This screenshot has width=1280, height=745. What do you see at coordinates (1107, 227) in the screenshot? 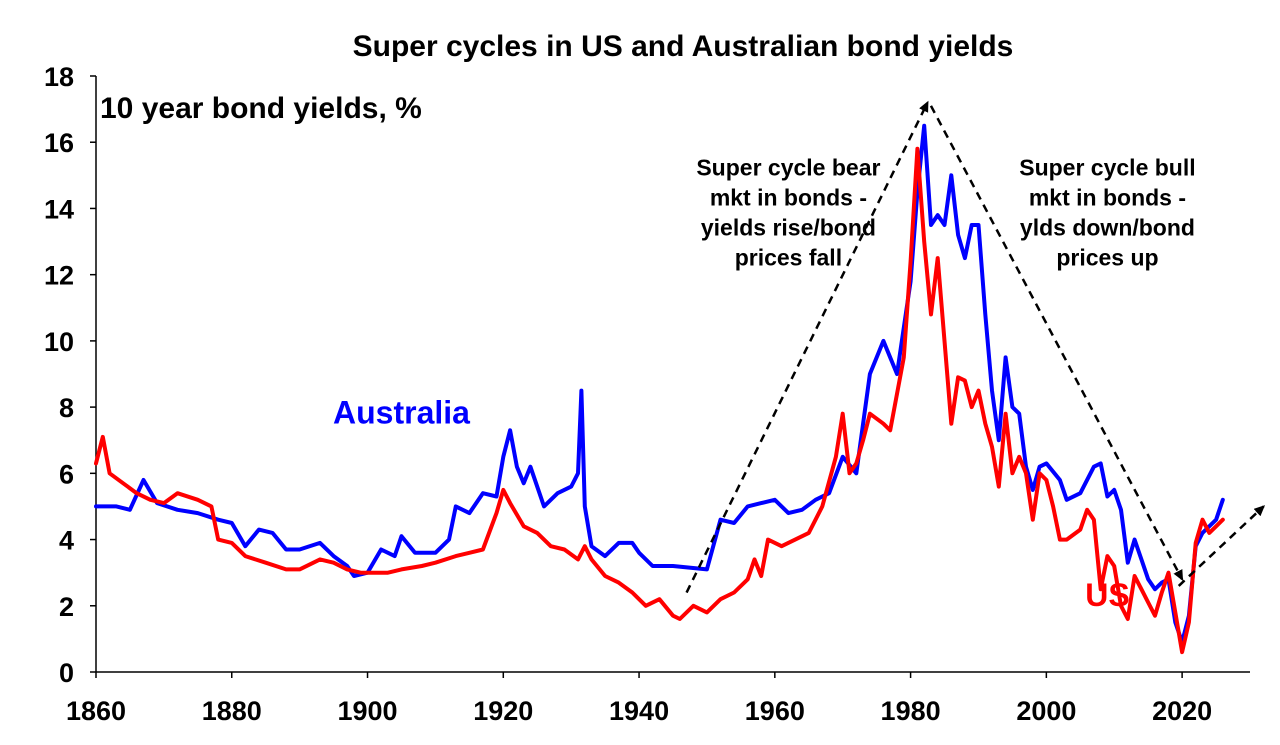
I see `annotation-line: ylds down/bond` at bounding box center [1107, 227].